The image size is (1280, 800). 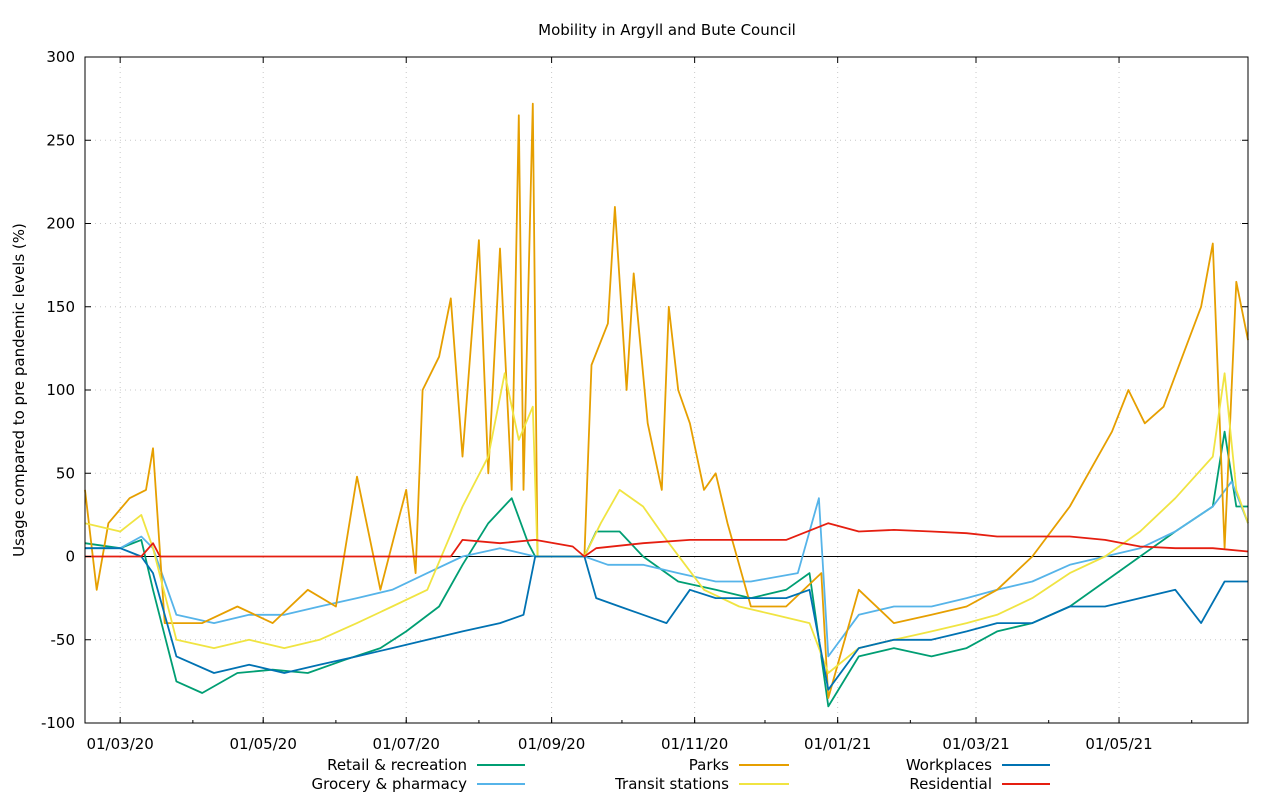 I want to click on y-tick-label: 50, so click(x=65, y=473).